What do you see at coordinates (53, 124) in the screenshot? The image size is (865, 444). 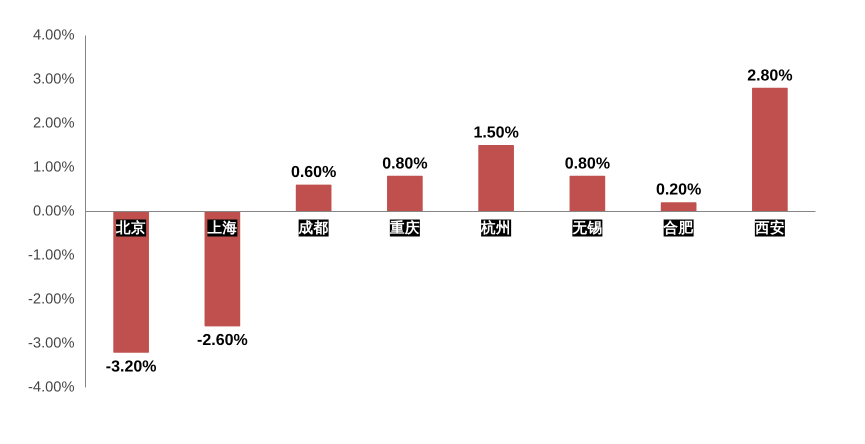 I see `y-tick-label: 2.00%` at bounding box center [53, 124].